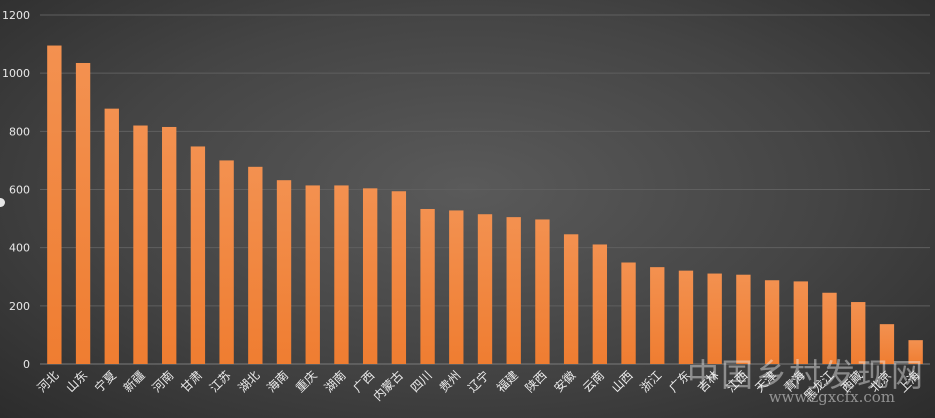 The width and height of the screenshot is (935, 418). What do you see at coordinates (19, 248) in the screenshot?
I see `y-tick-label: 400` at bounding box center [19, 248].